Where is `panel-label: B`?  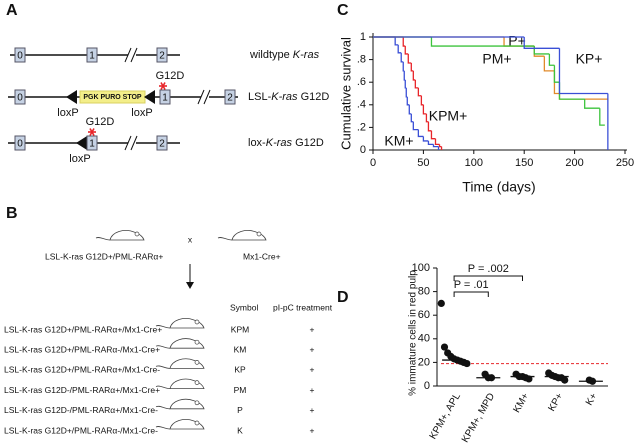
panel-label: B is located at coordinates (12, 213).